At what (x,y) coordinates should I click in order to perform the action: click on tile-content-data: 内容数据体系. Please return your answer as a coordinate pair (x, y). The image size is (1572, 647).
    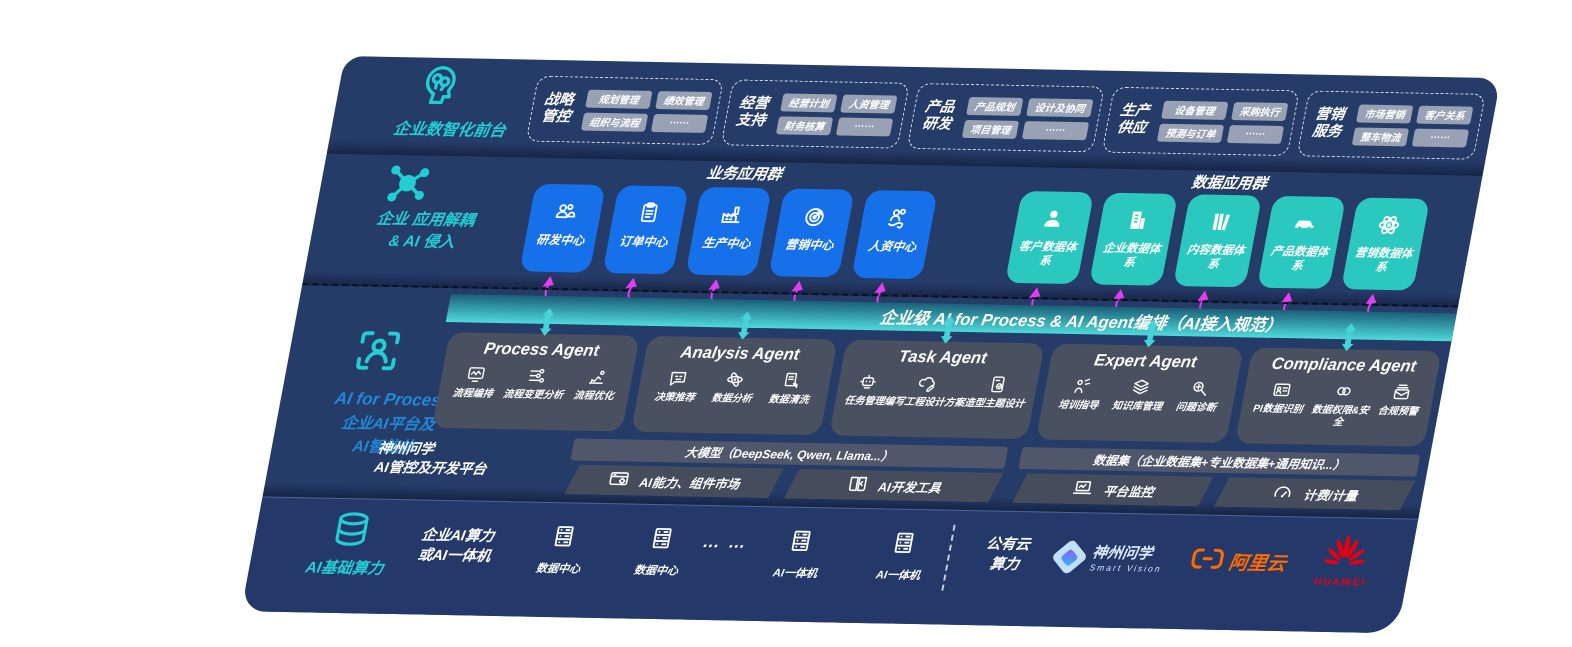
    Looking at the image, I should click on (1217, 261).